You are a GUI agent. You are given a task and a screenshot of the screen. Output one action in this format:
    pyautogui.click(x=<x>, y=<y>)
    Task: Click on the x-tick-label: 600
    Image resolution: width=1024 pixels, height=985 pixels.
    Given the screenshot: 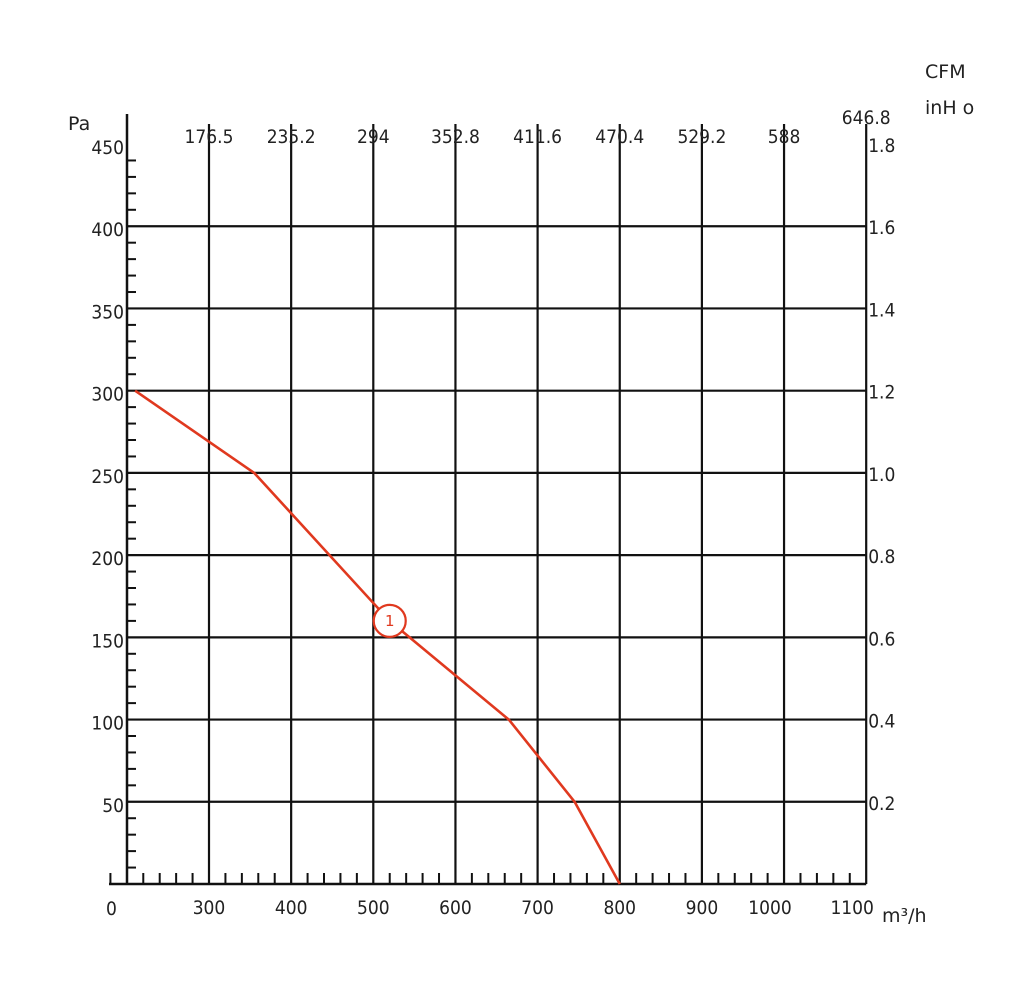 What is the action you would take?
    pyautogui.click(x=455, y=908)
    